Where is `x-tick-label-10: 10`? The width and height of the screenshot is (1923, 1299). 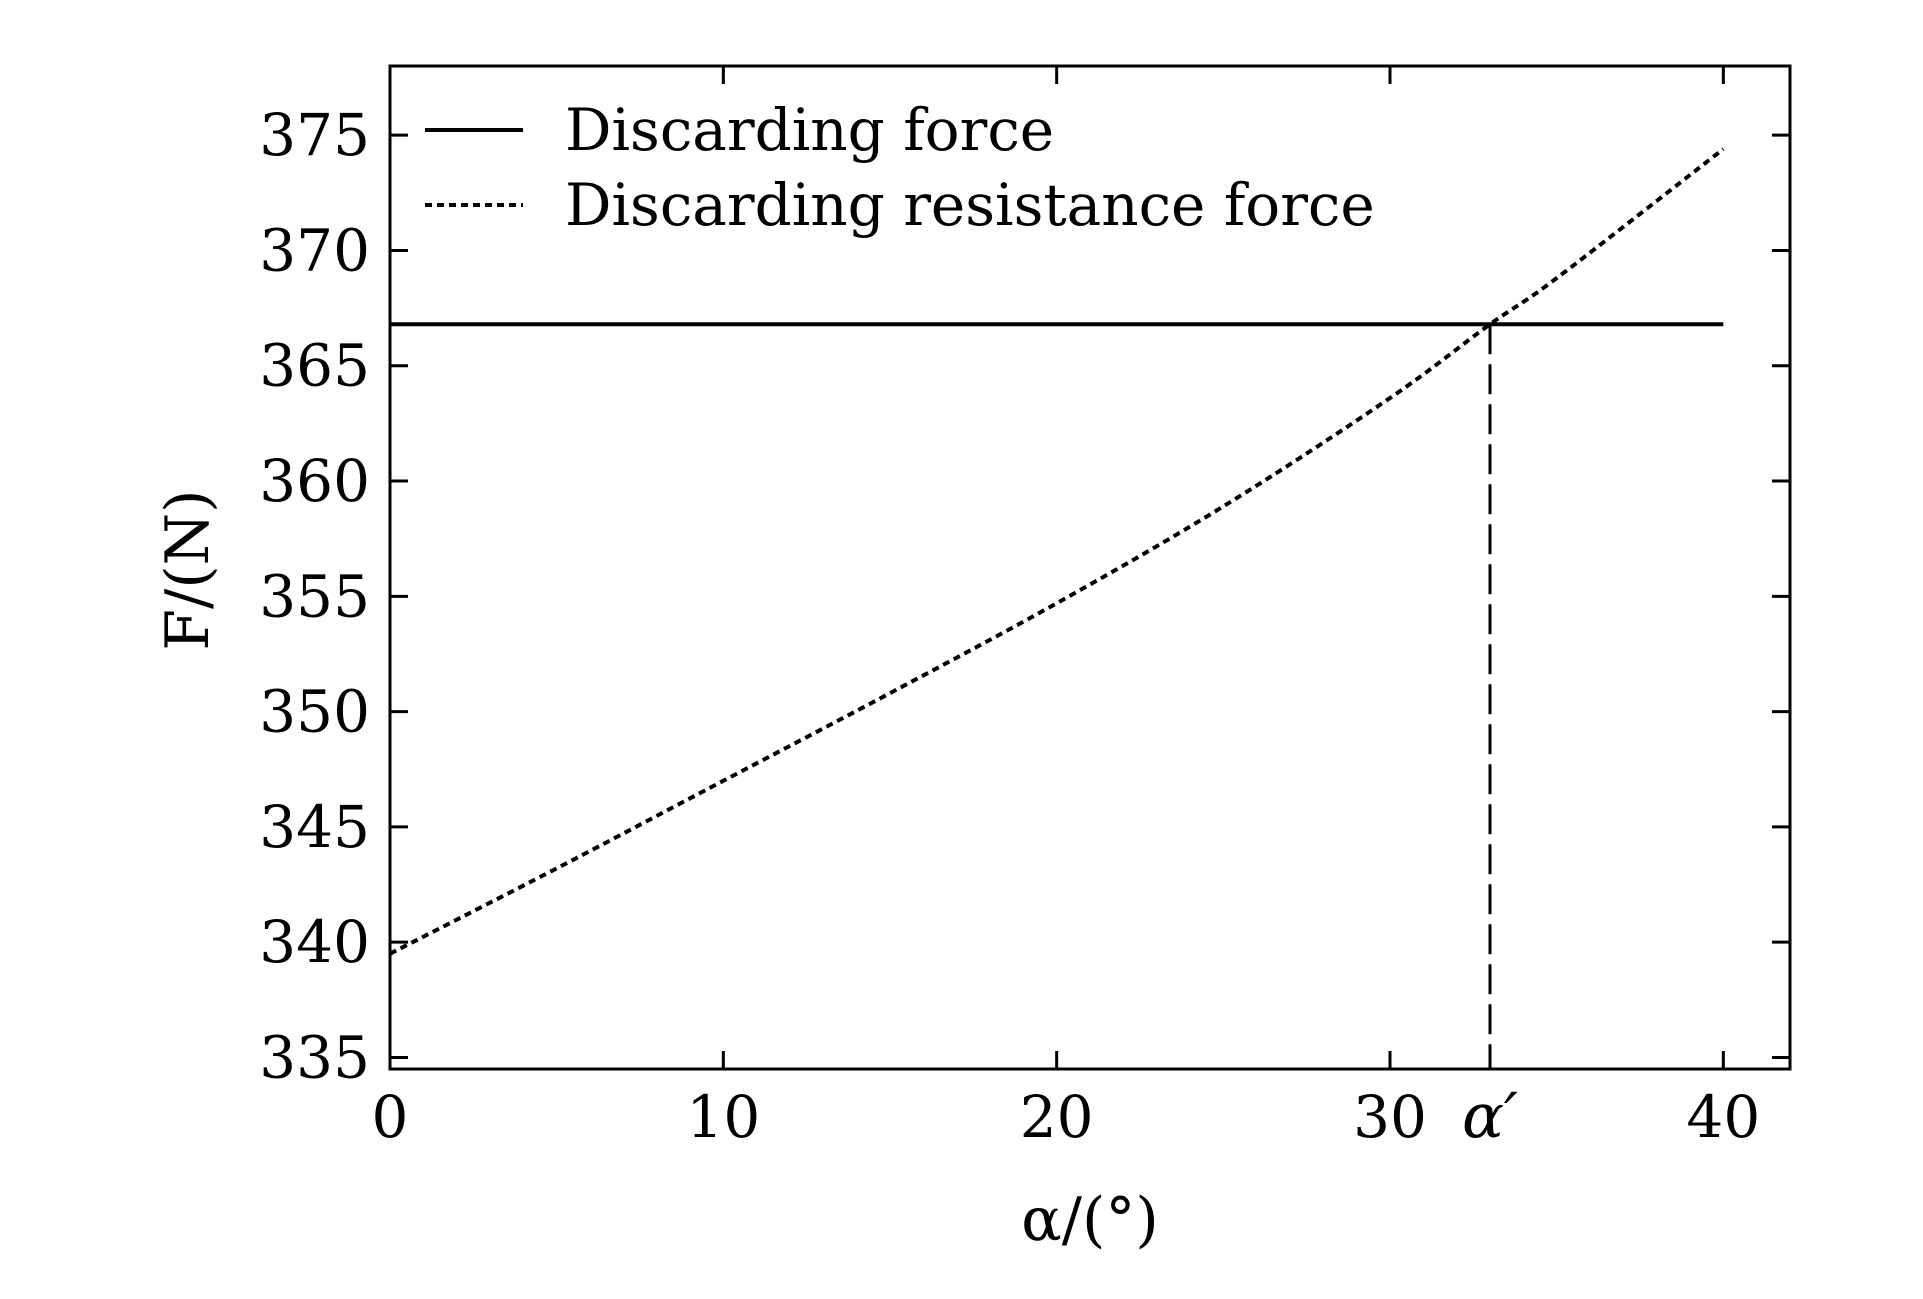
x-tick-label-10: 10 is located at coordinates (723, 1117).